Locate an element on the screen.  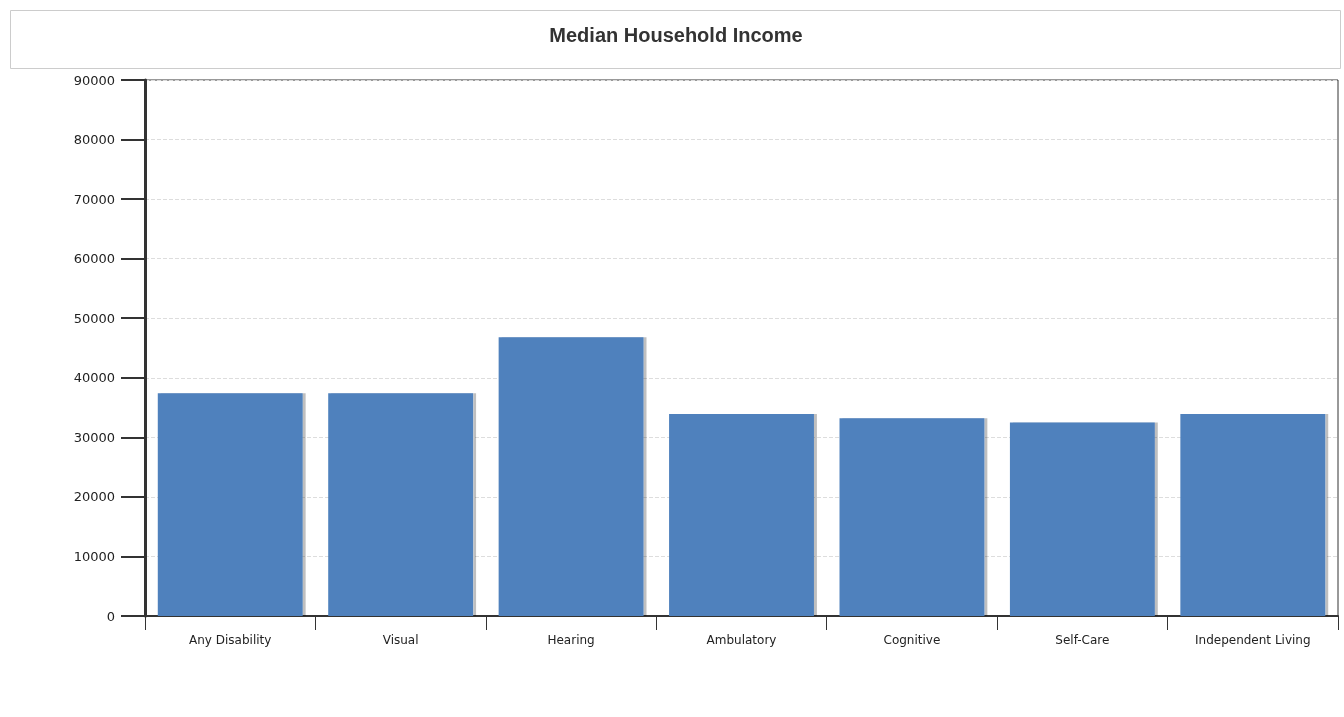
x-tick-label: Any Disability is located at coordinates (230, 640).